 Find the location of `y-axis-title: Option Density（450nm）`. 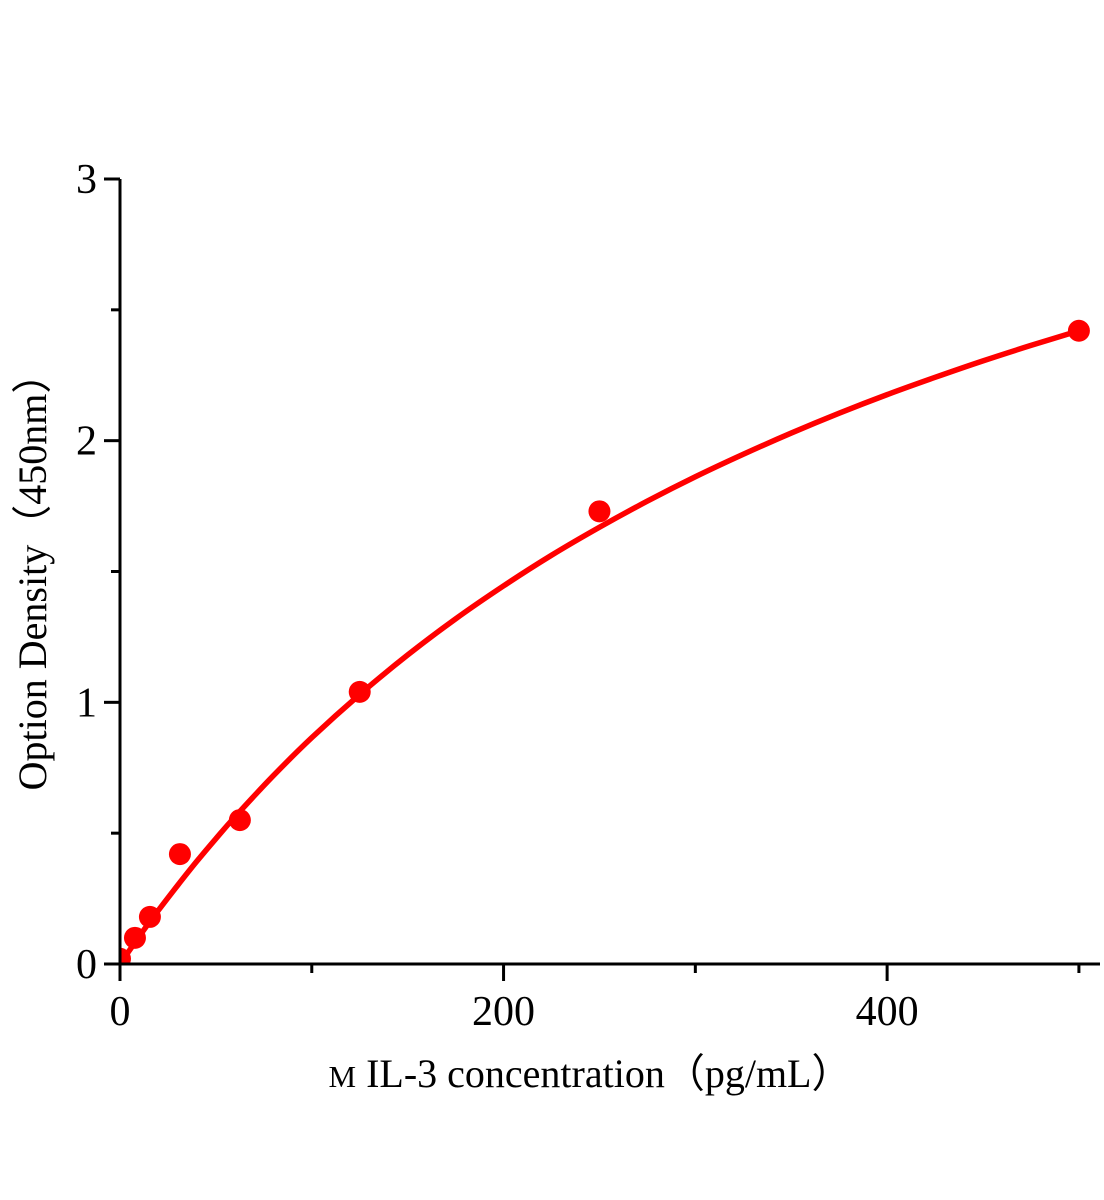

y-axis-title: Option Density（450nm） is located at coordinates (32, 572).